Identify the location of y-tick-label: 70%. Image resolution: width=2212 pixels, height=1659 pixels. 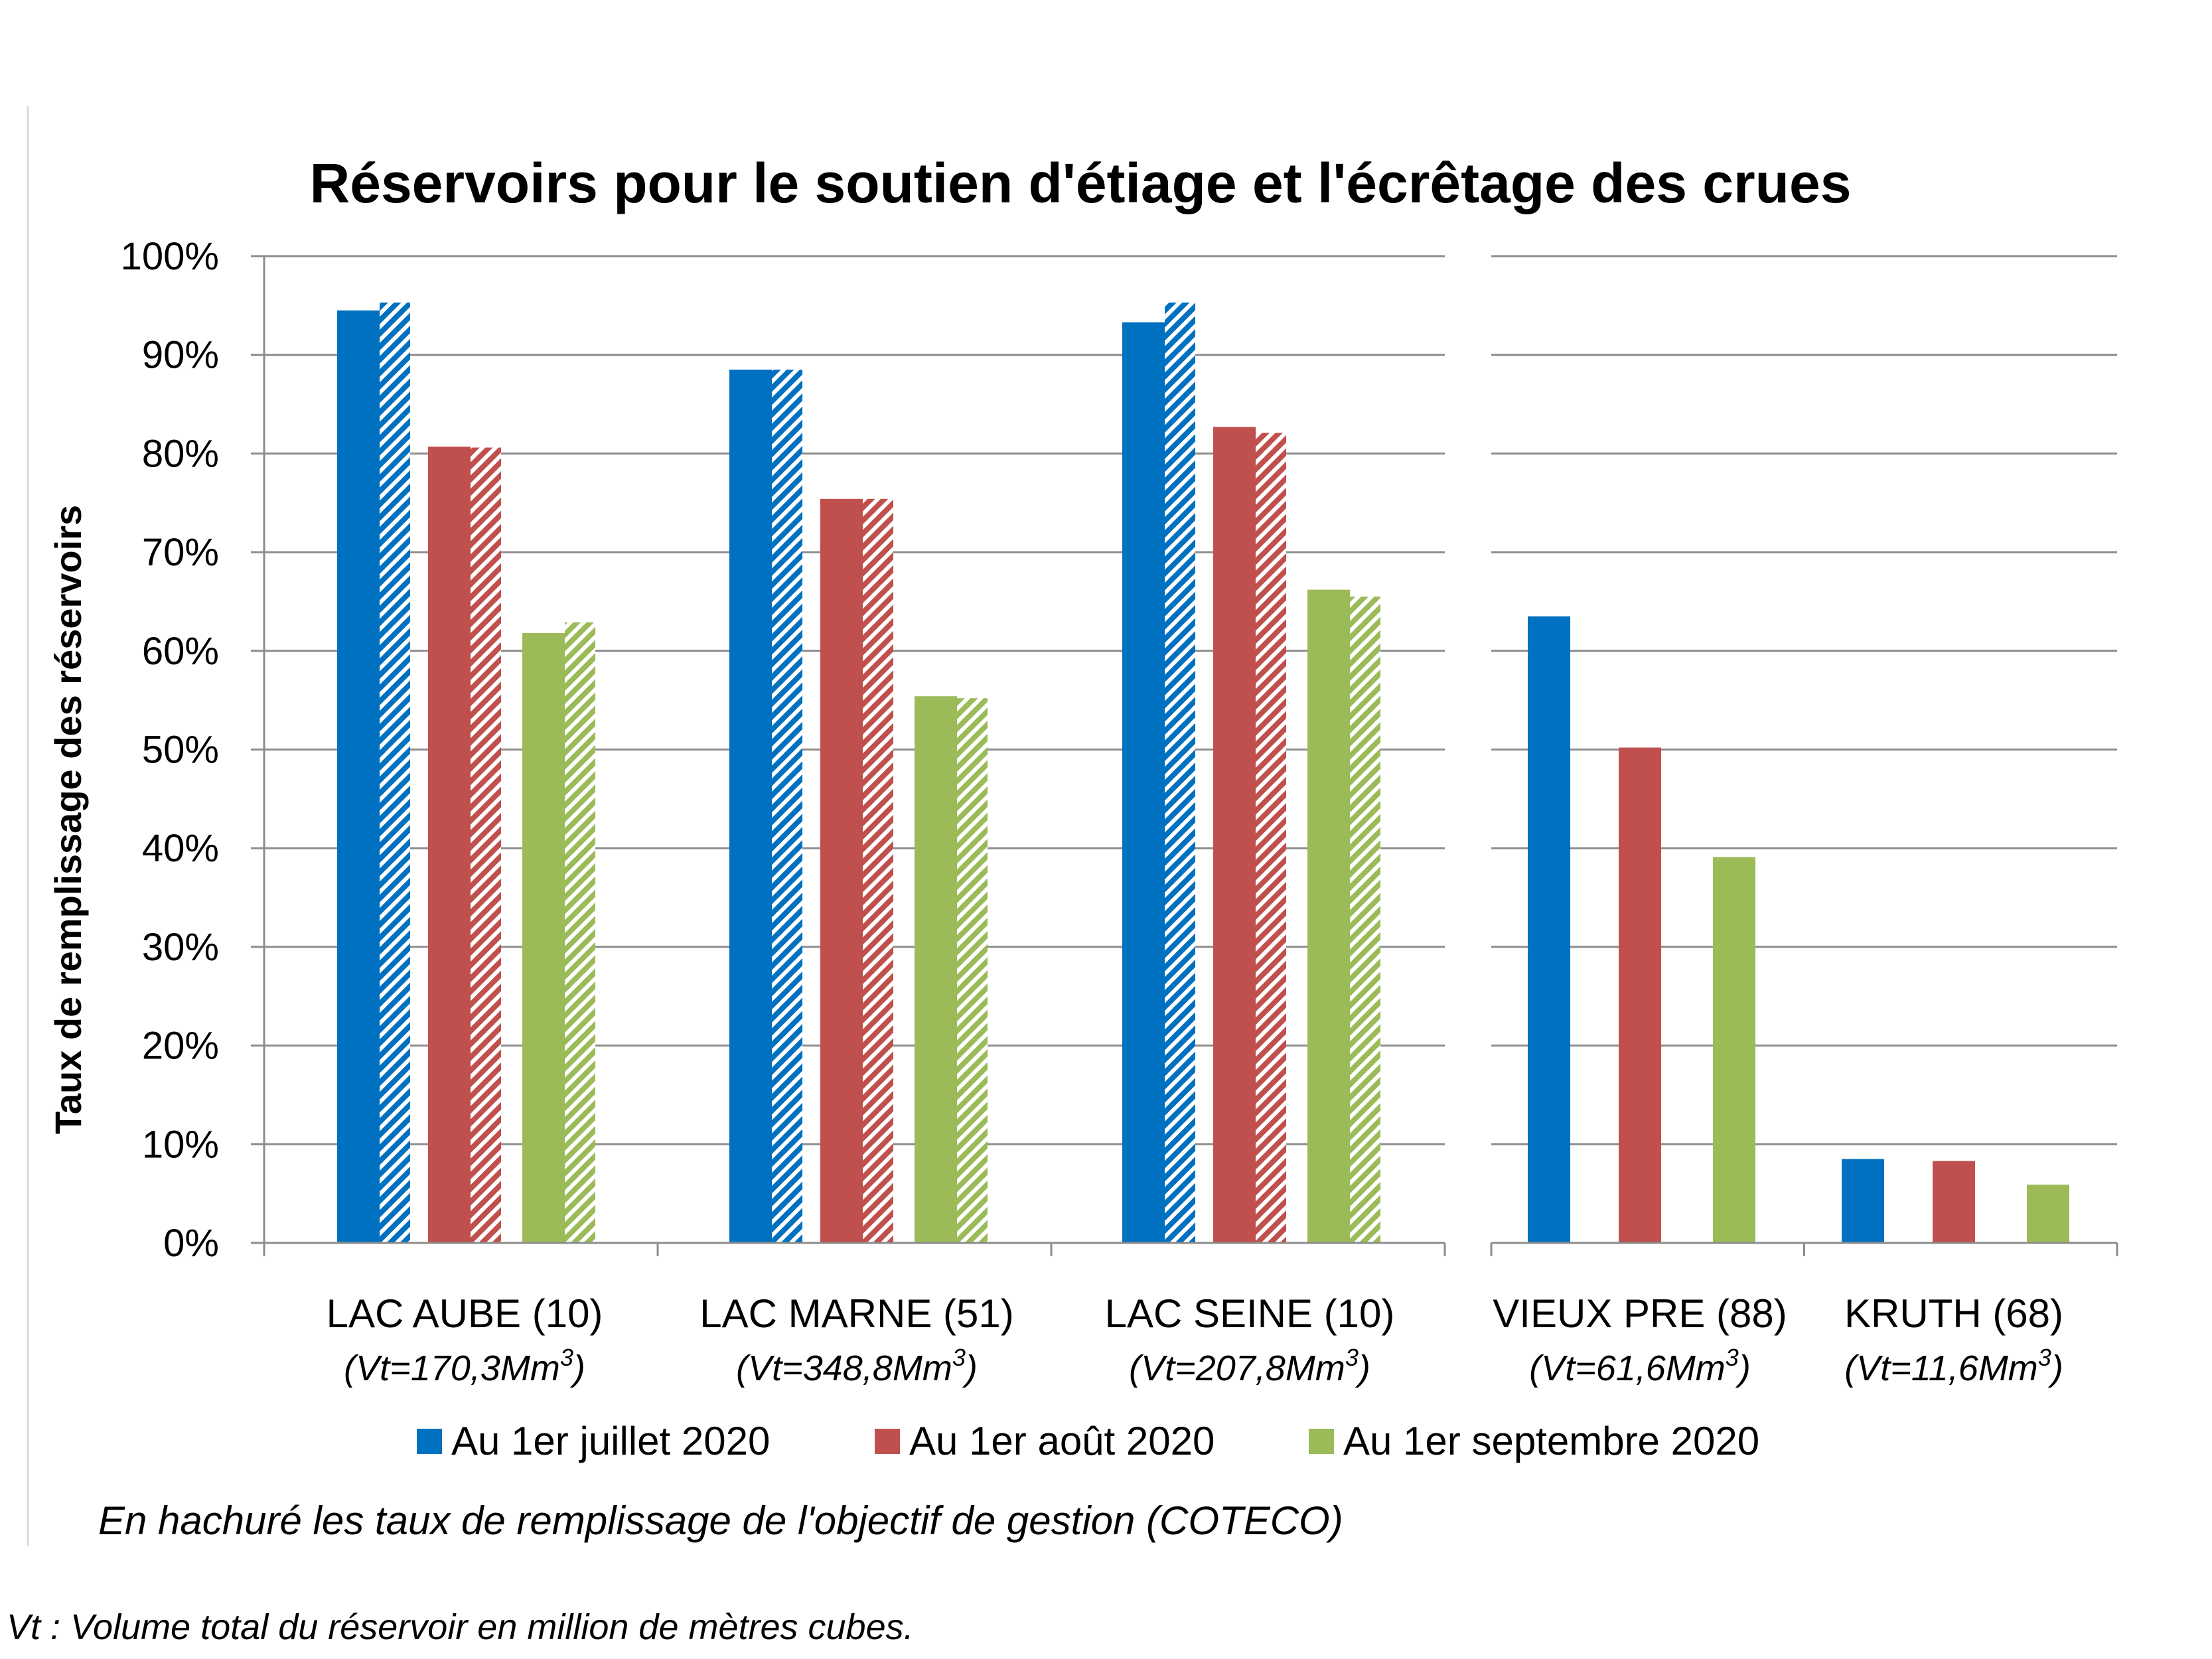
(180, 552).